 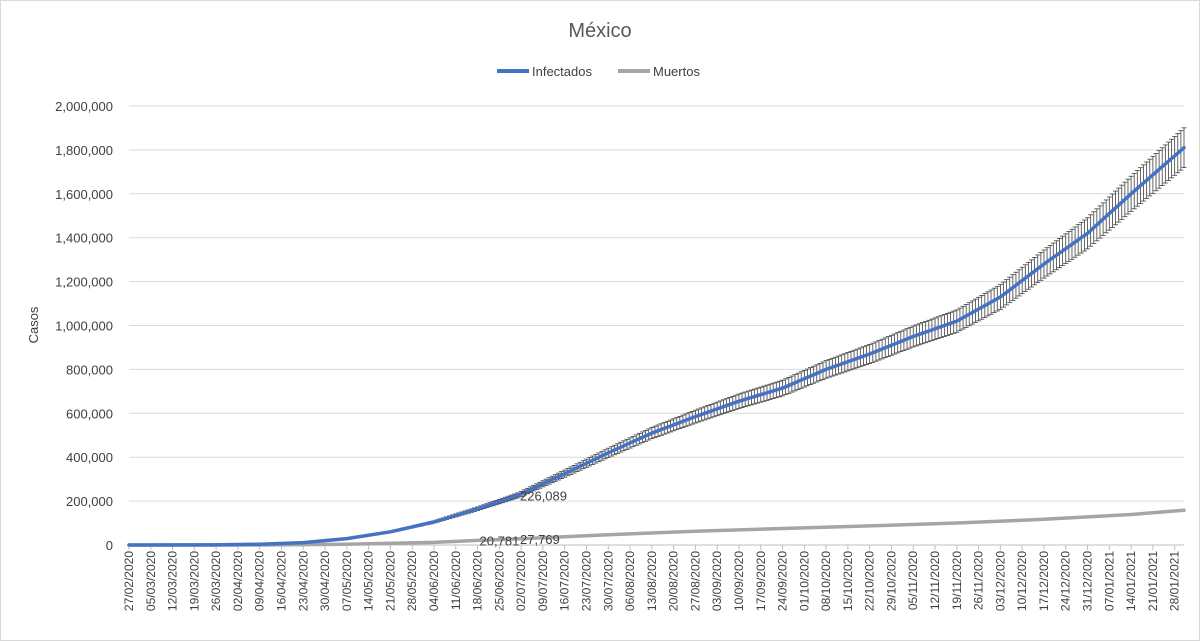 I want to click on x-tick-label: 16/07/2020, so click(x=565, y=581).